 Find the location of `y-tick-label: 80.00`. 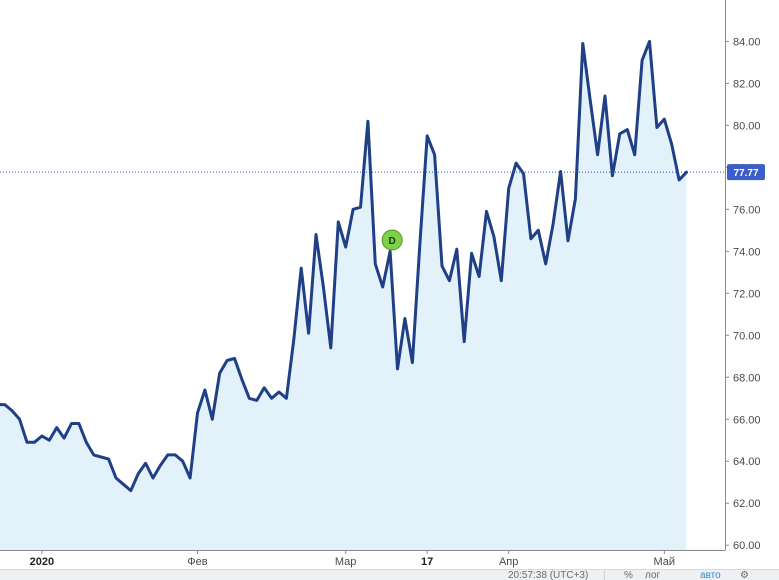

y-tick-label: 80.00 is located at coordinates (747, 126).